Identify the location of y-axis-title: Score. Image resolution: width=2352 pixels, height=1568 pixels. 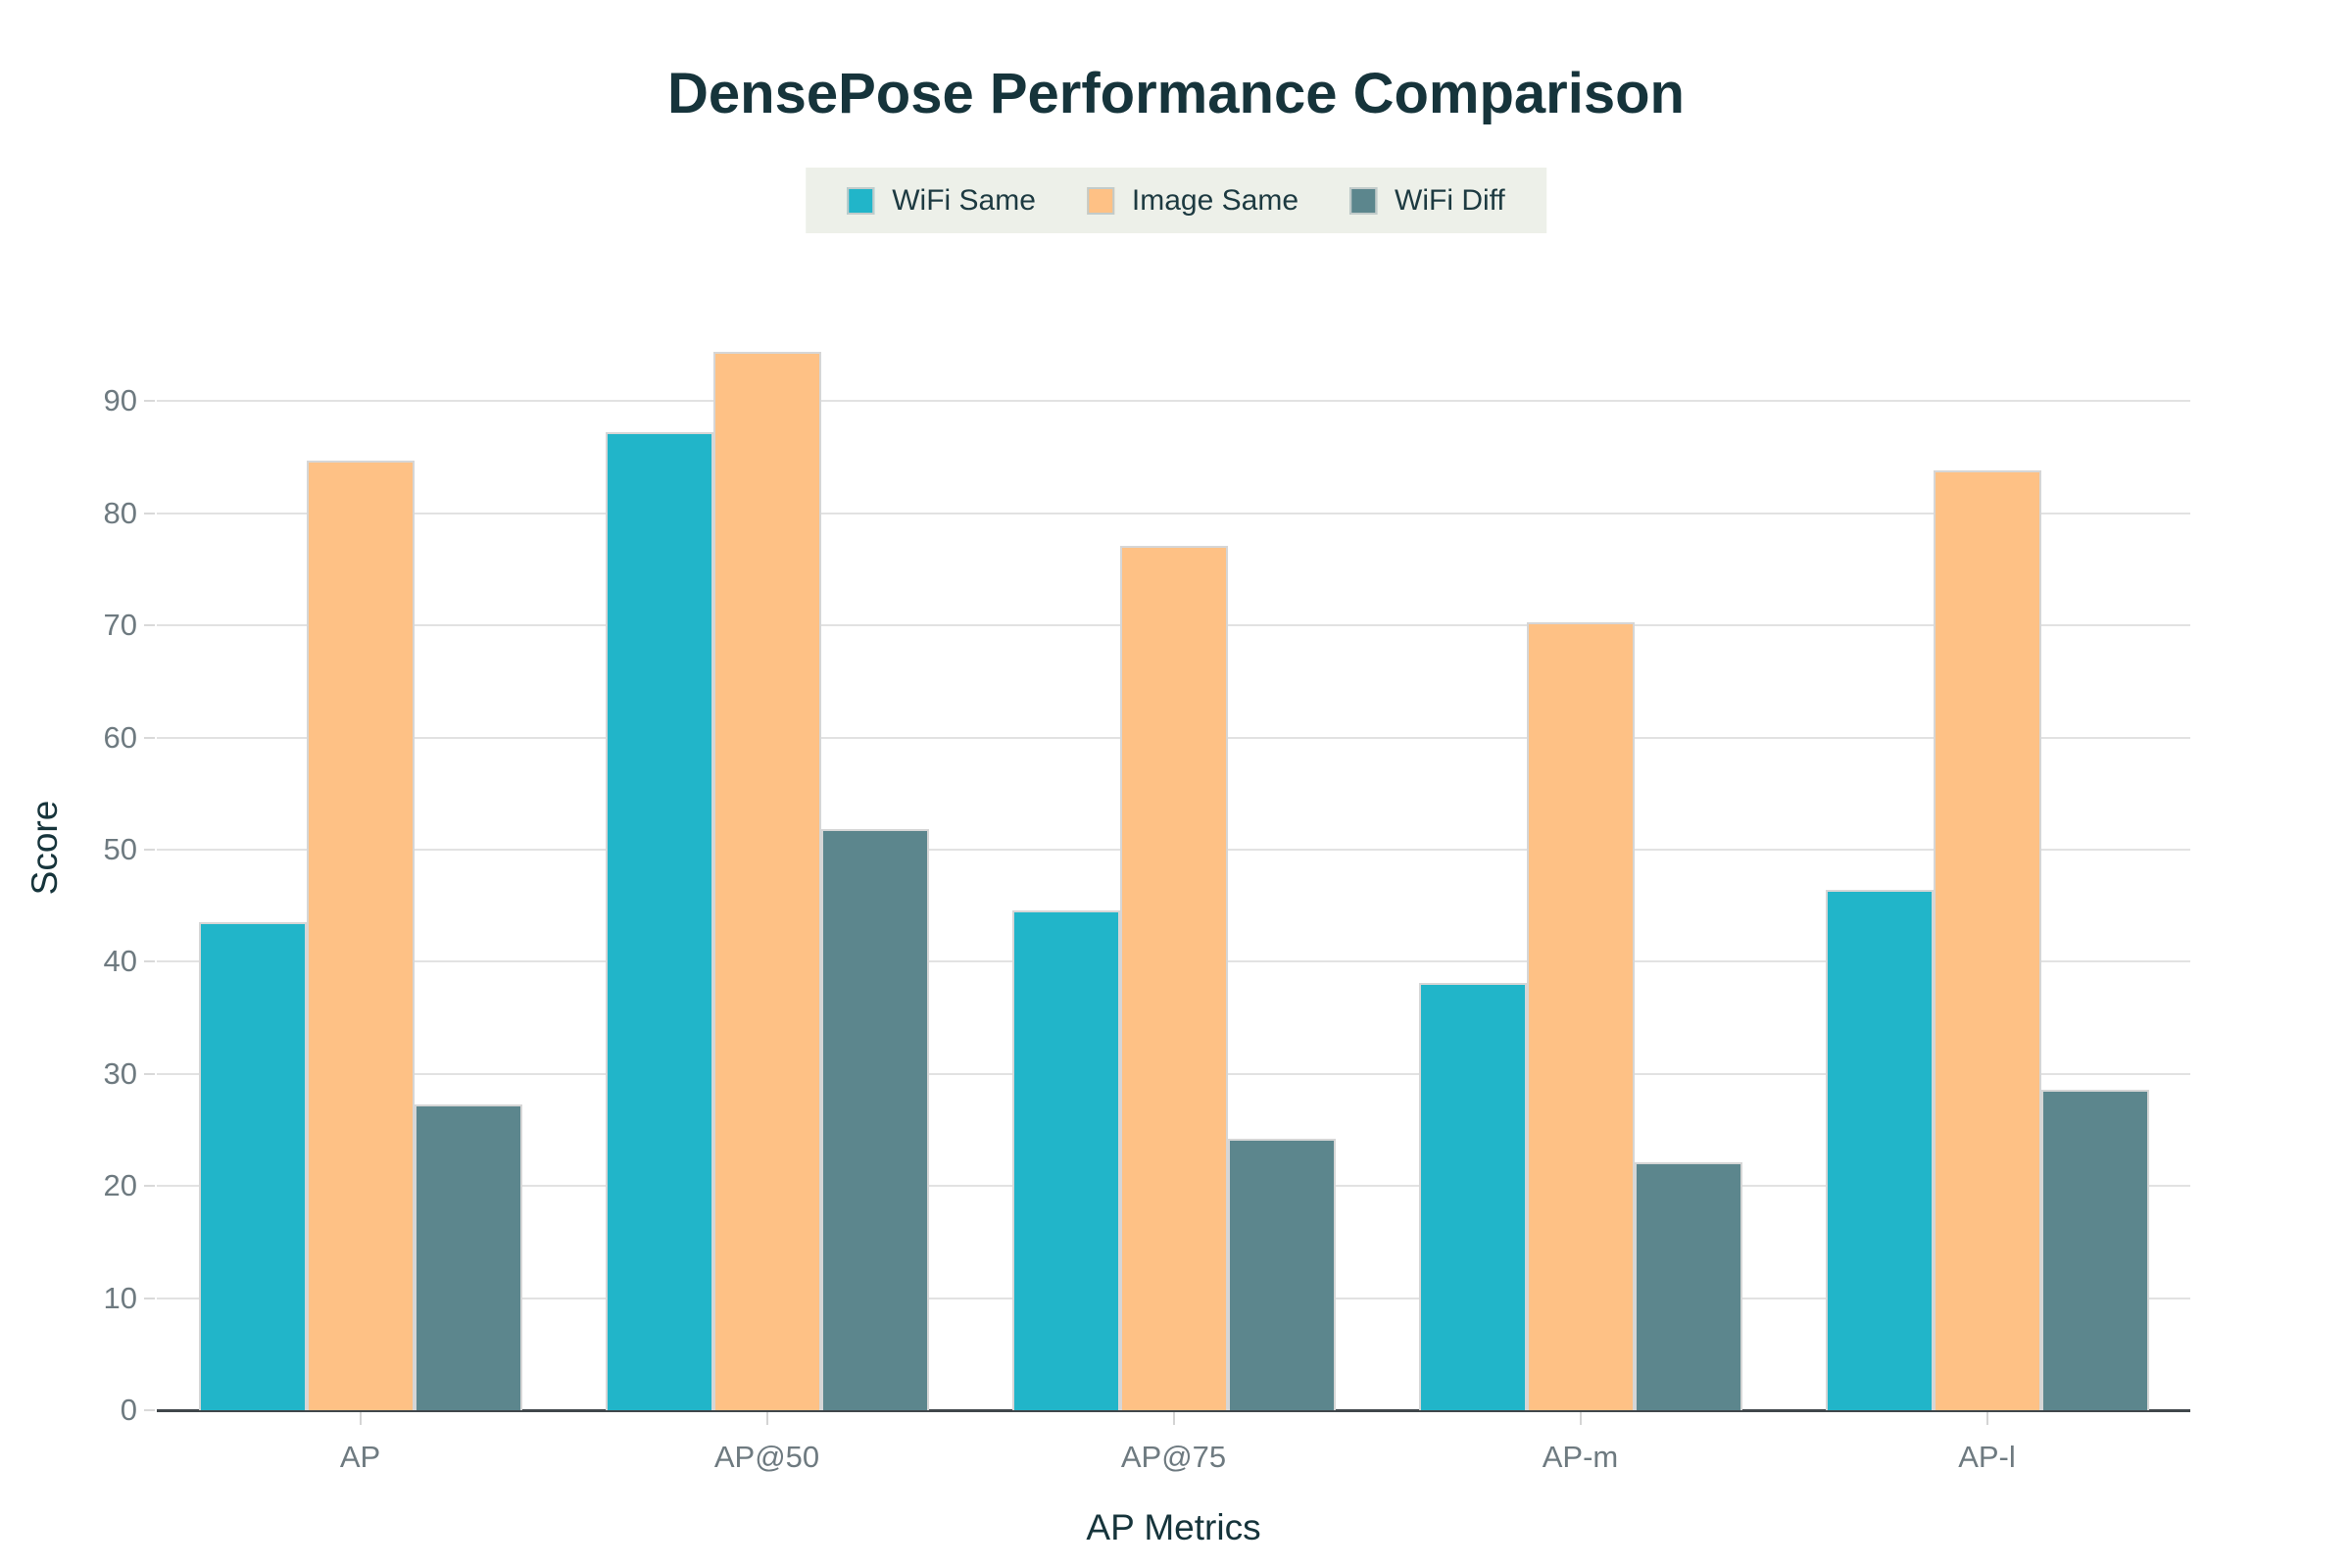
(44, 848).